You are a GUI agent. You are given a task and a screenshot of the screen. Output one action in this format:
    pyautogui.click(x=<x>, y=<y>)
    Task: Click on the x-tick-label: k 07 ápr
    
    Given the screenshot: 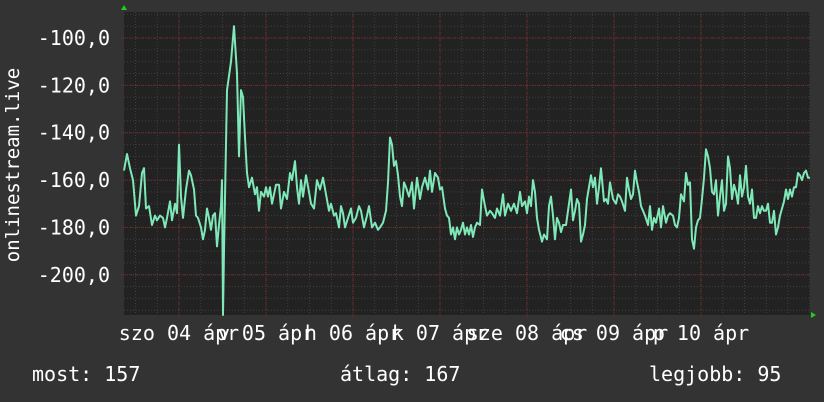 What is the action you would take?
    pyautogui.click(x=440, y=333)
    